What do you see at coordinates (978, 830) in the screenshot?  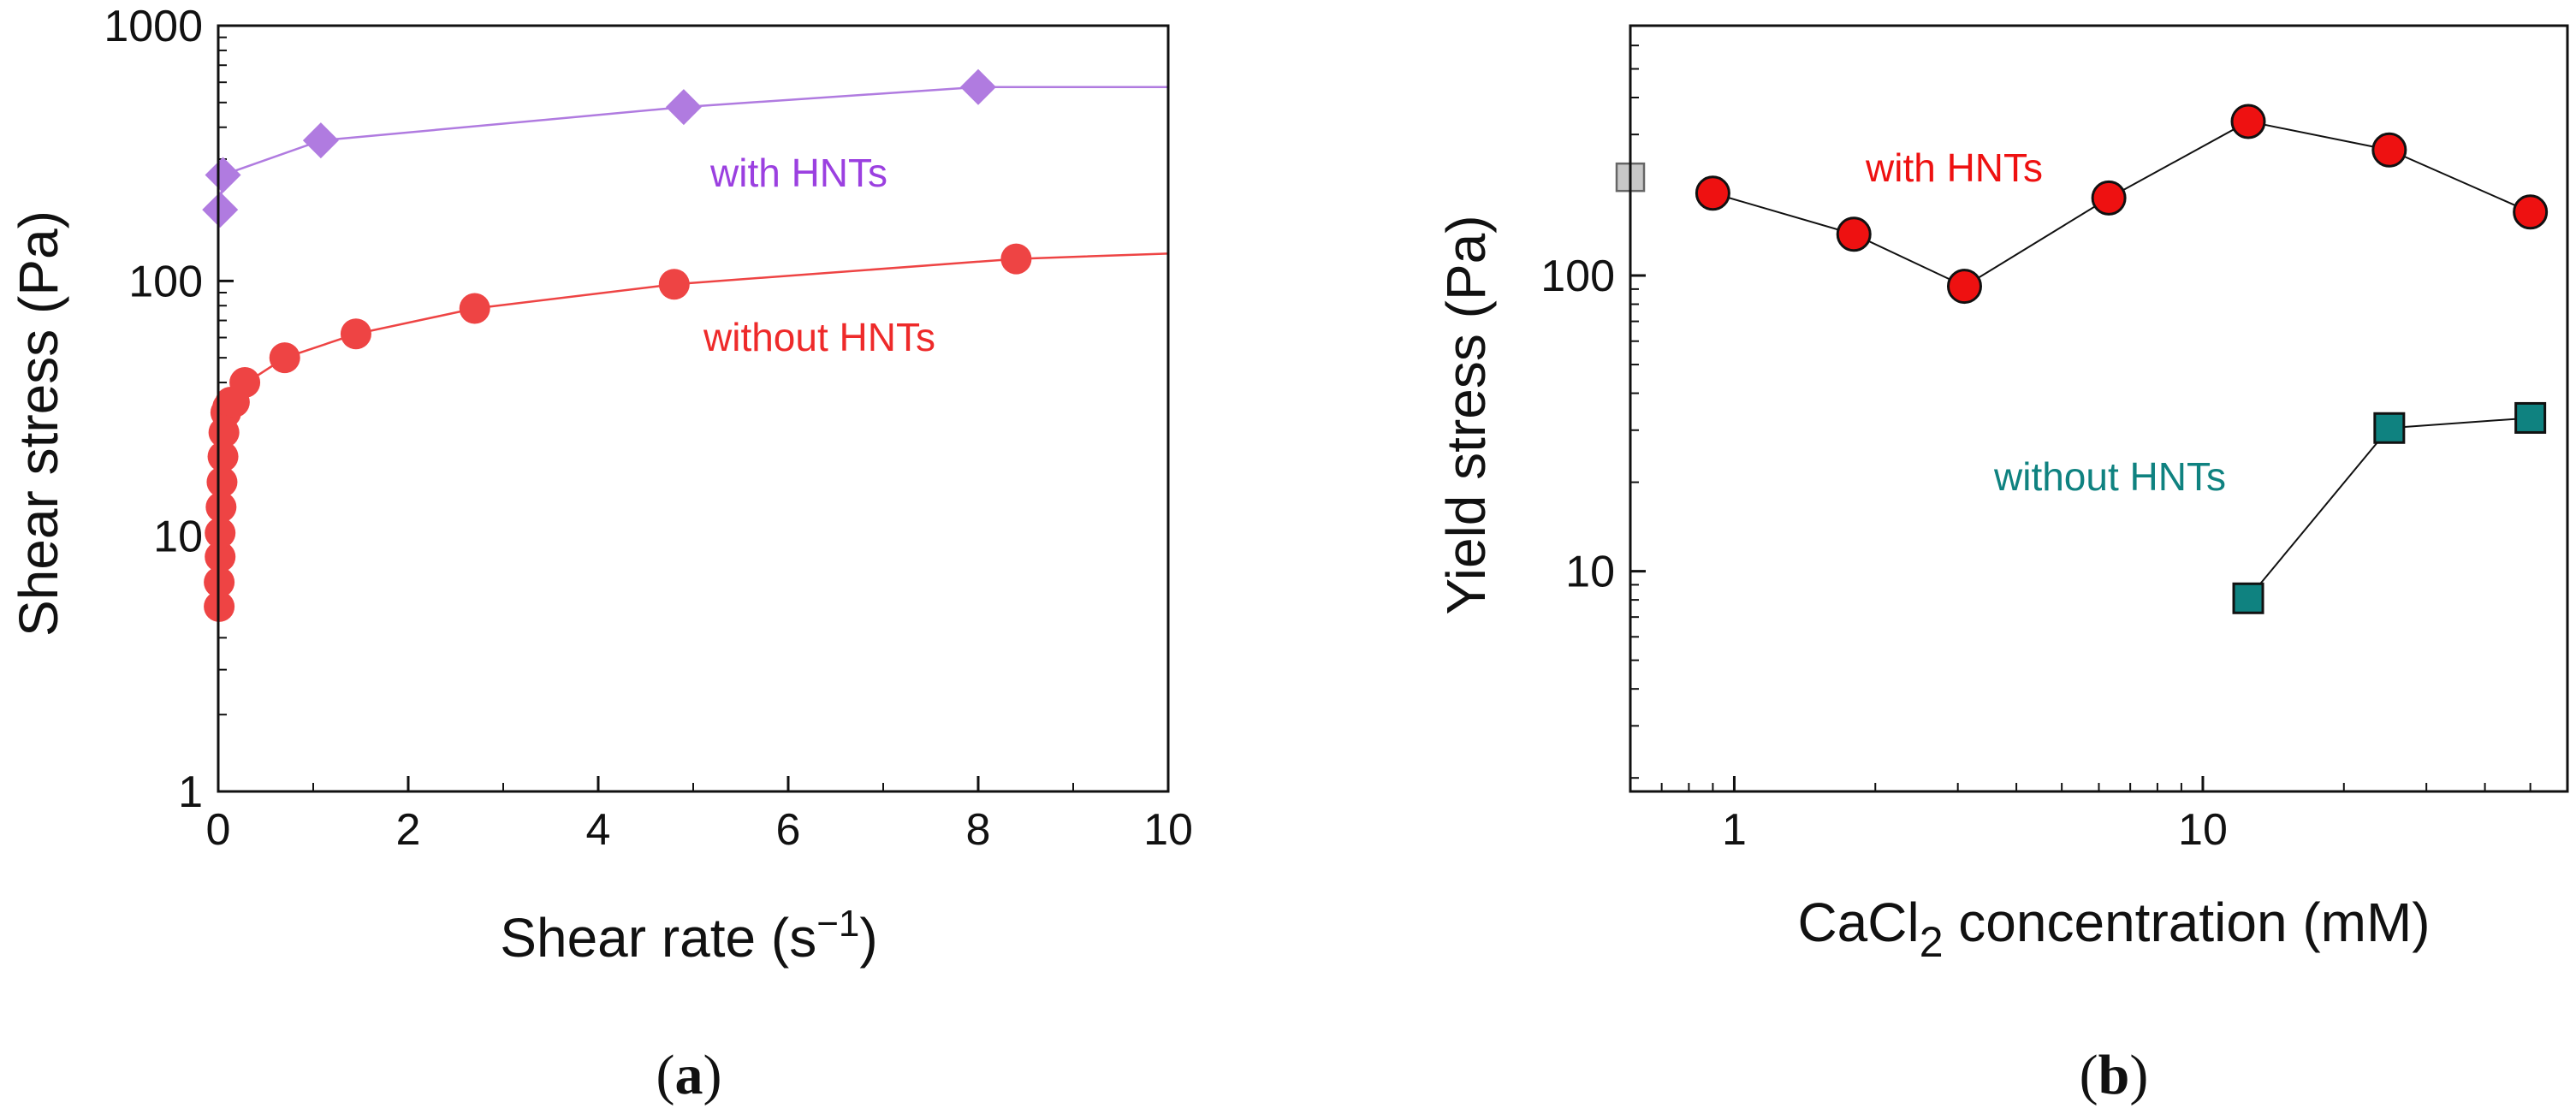 I see `x-tick-label: 8` at bounding box center [978, 830].